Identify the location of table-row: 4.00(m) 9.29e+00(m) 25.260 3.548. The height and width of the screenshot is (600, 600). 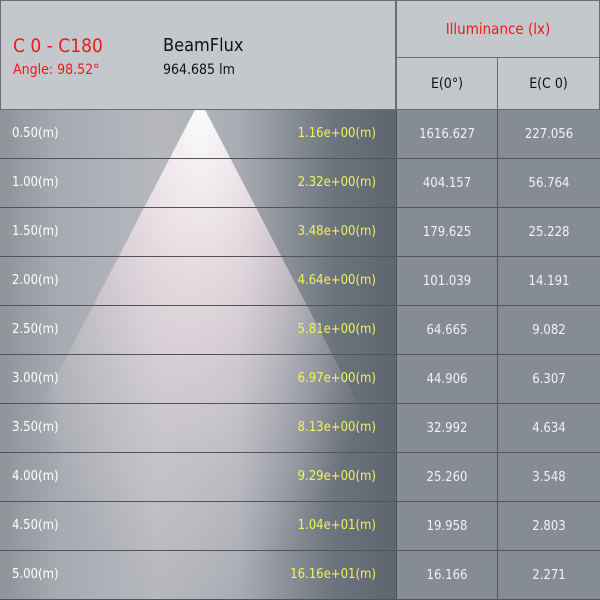
(300, 477).